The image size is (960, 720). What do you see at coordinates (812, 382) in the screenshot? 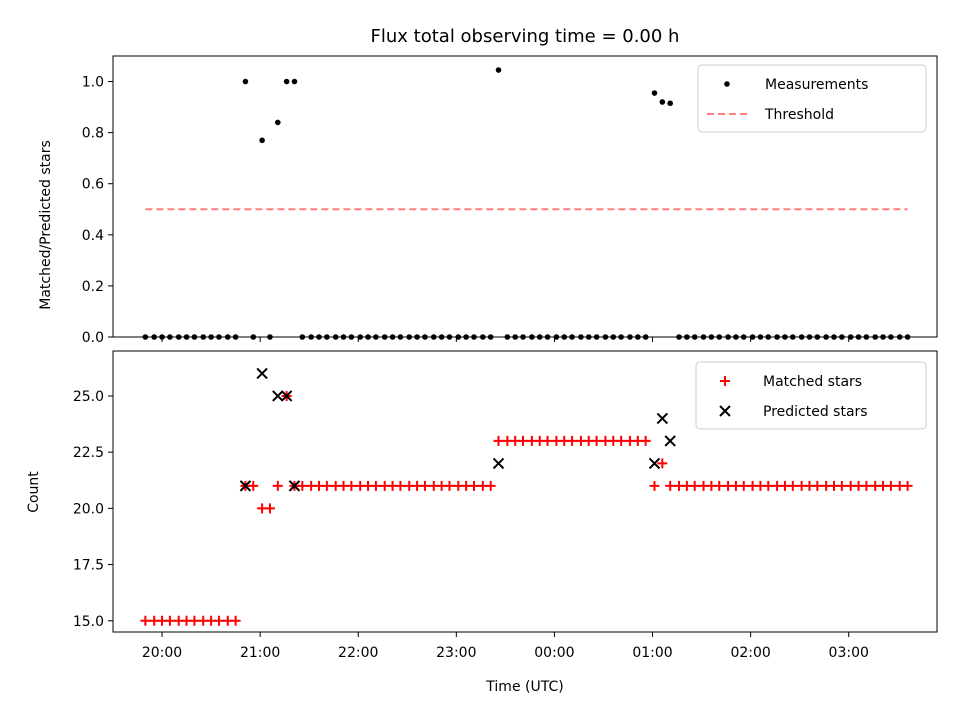
I see `legend-label: Matched stars` at bounding box center [812, 382].